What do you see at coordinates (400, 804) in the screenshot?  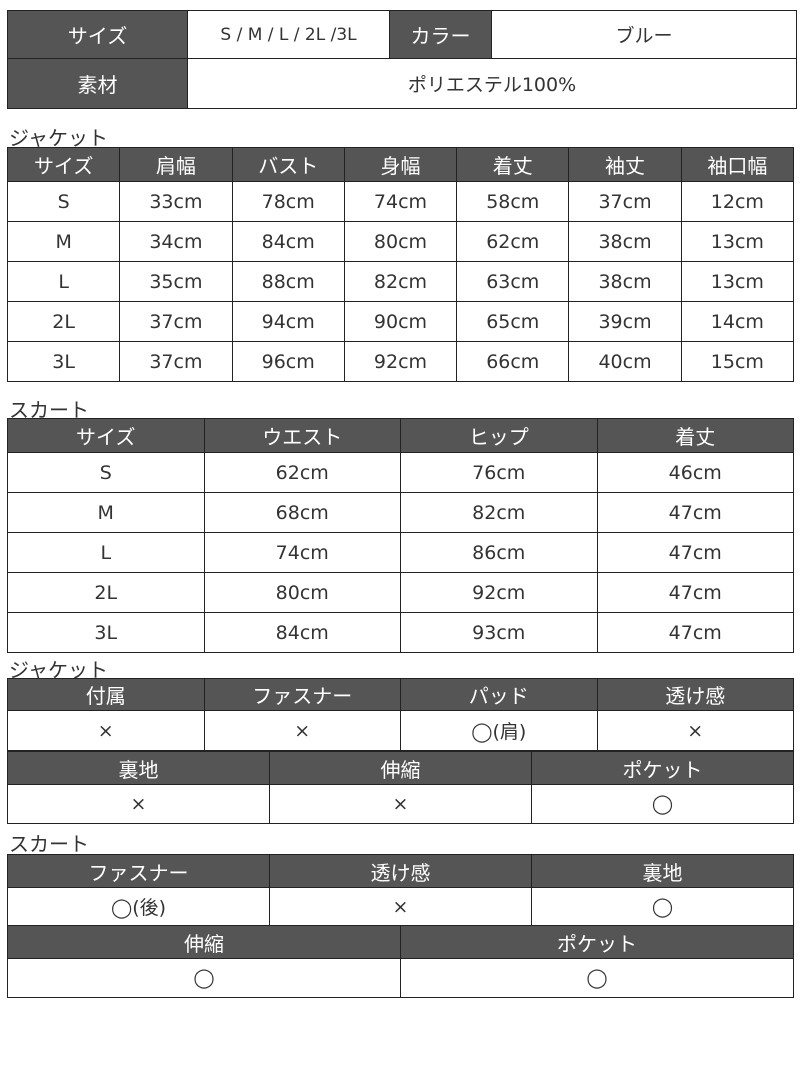 I see `table-row: × × ◯` at bounding box center [400, 804].